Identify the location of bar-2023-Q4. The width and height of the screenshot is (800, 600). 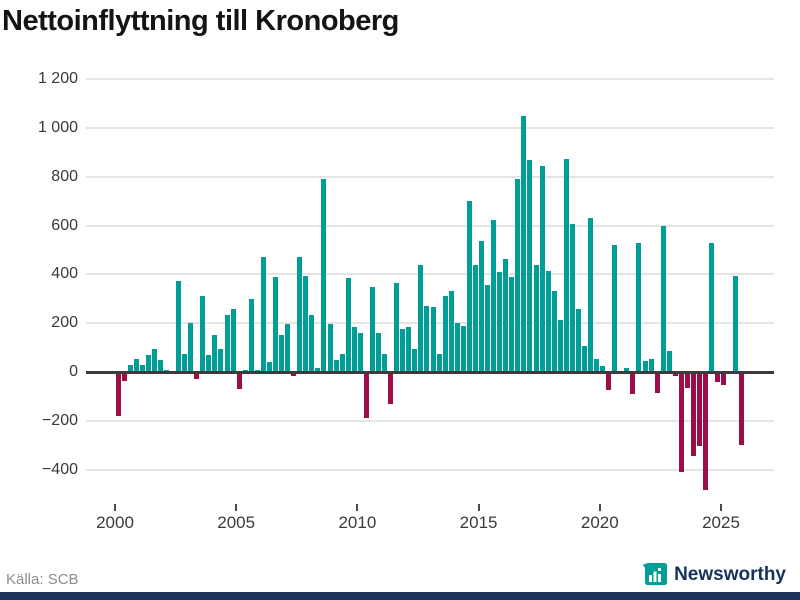
(693, 414).